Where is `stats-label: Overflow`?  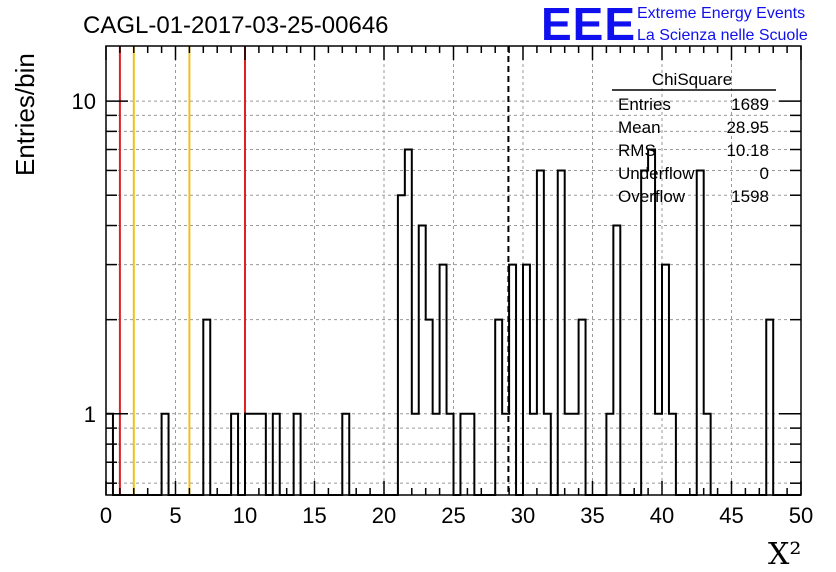 stats-label: Overflow is located at coordinates (652, 196).